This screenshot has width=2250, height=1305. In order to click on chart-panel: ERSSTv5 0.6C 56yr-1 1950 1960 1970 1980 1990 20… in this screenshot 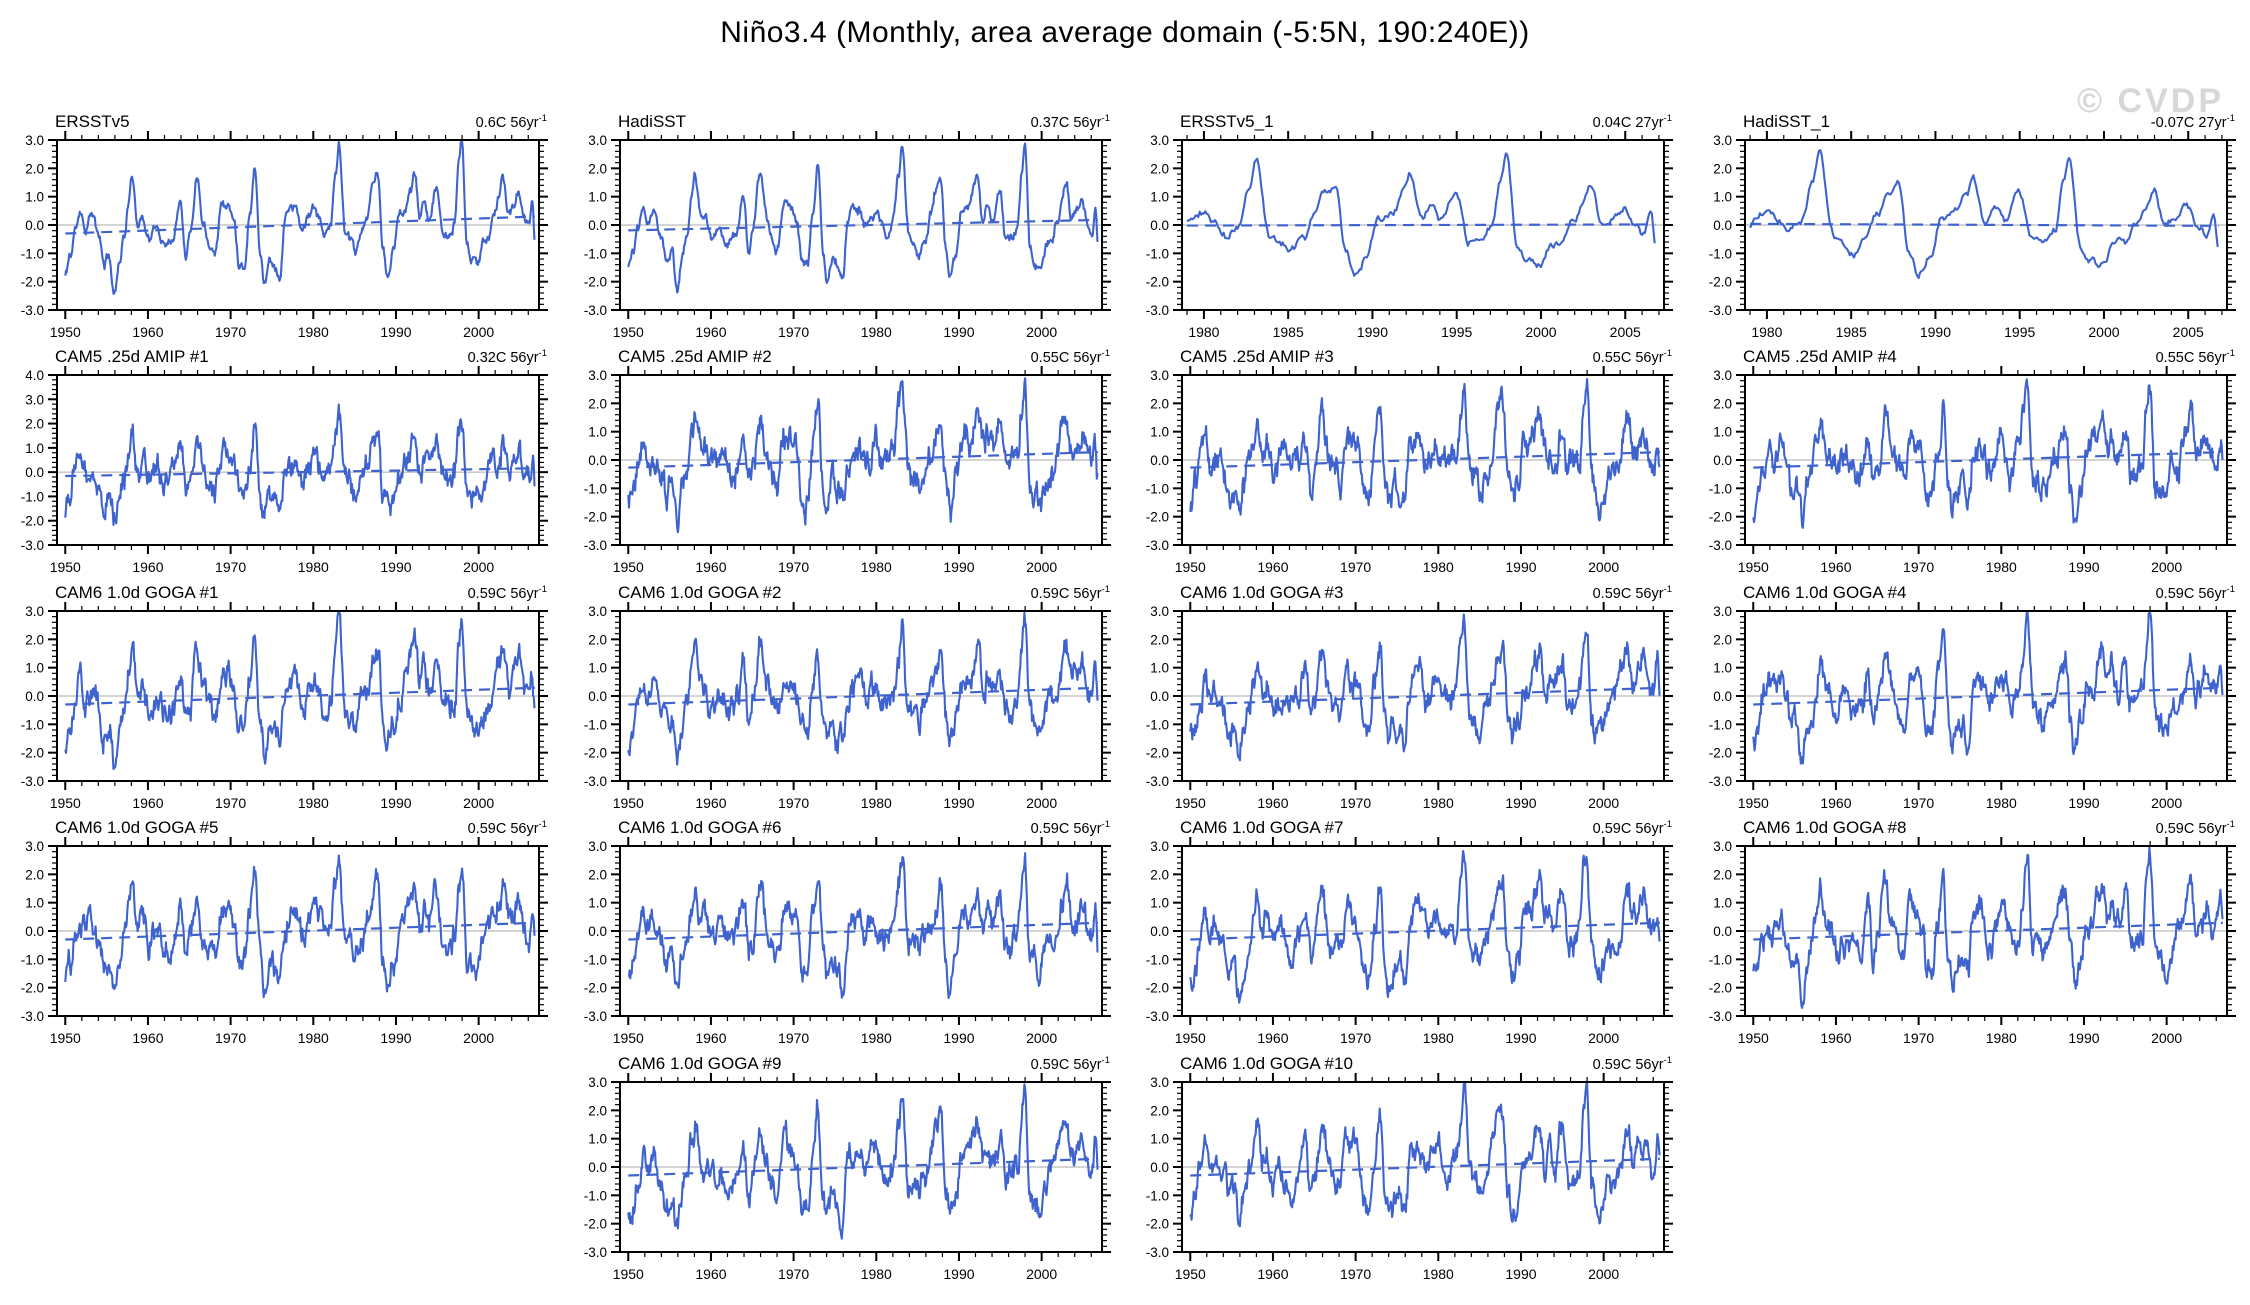, I will do `click(284, 226)`.